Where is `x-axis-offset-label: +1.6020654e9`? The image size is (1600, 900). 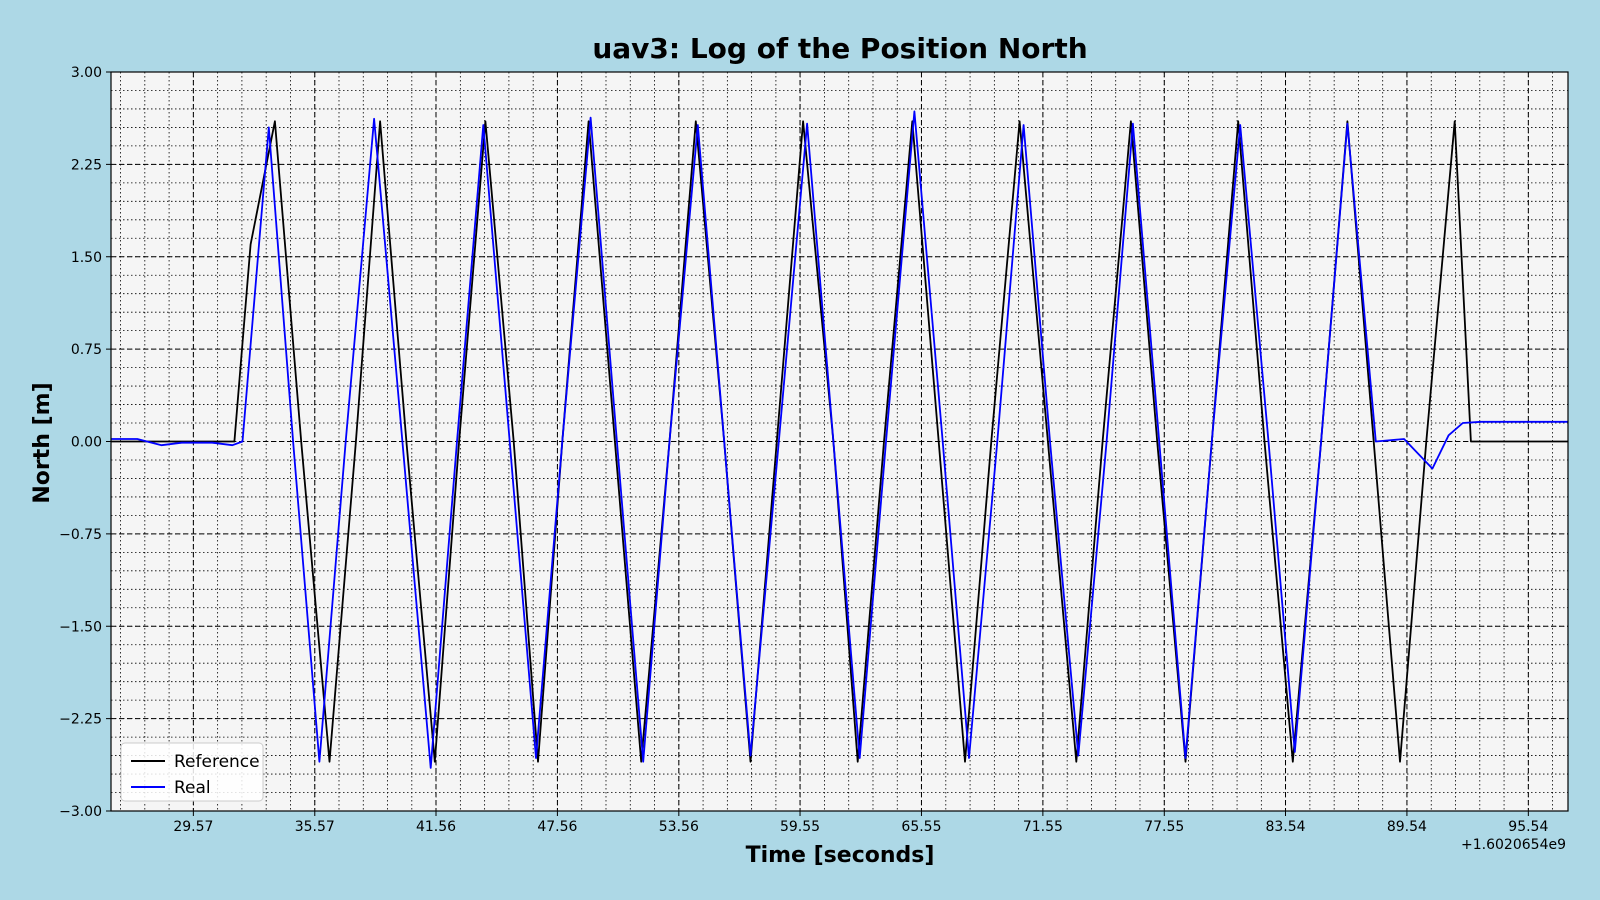
x-axis-offset-label: +1.6020654e9 is located at coordinates (1513, 845).